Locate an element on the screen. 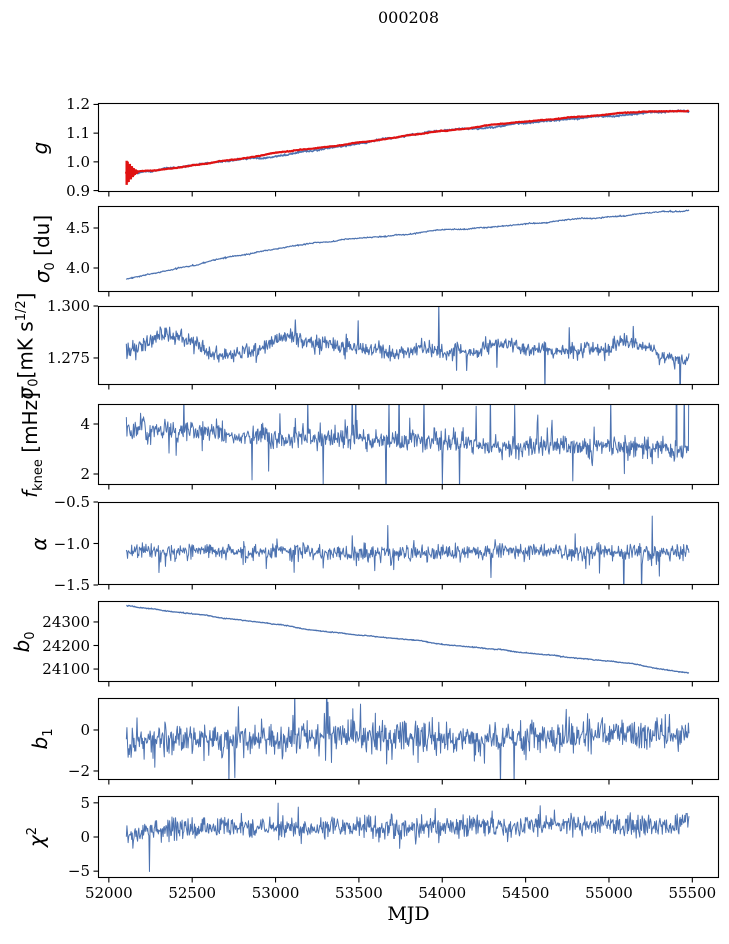 Image resolution: width=729 pixels, height=944 pixels. x-tick-label: 54000 is located at coordinates (442, 893).